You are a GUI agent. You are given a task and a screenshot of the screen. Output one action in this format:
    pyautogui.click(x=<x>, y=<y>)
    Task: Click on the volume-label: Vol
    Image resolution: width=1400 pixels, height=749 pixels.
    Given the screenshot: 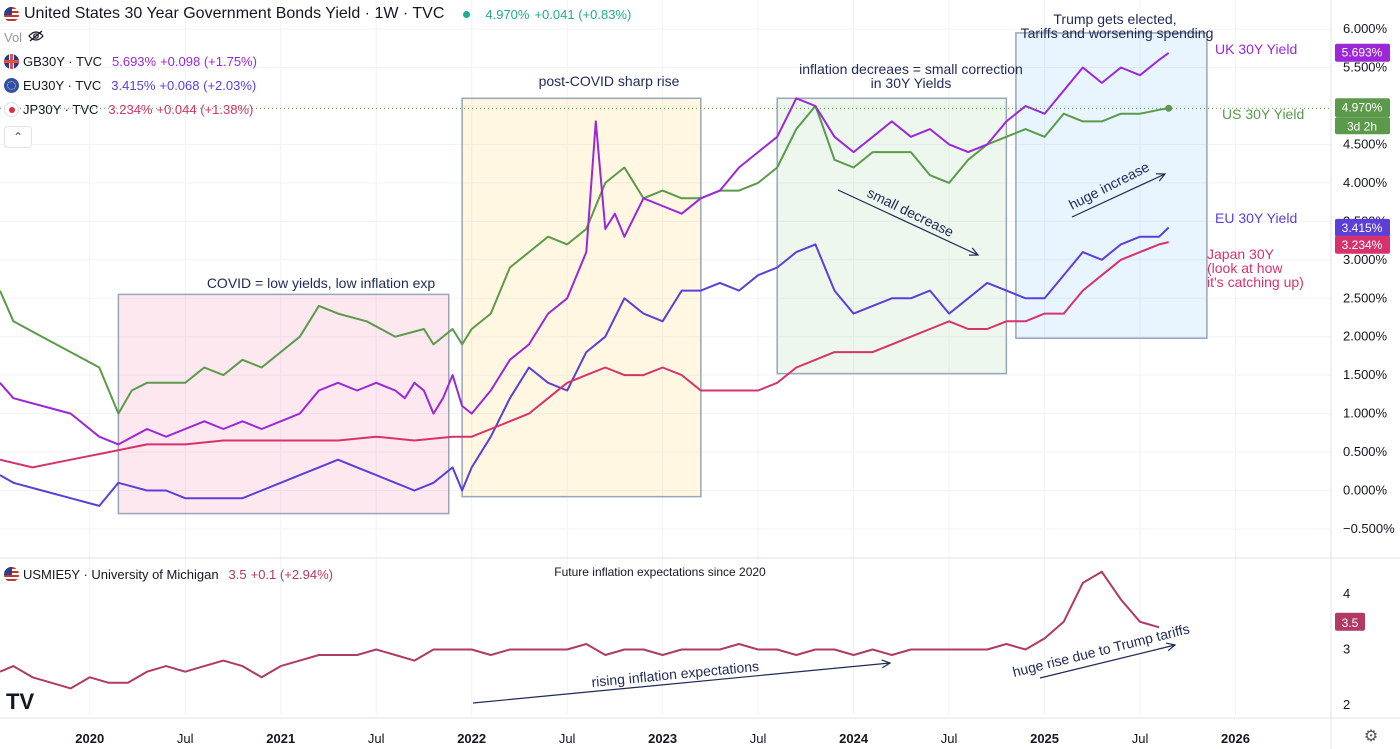 What is the action you would take?
    pyautogui.click(x=13, y=37)
    